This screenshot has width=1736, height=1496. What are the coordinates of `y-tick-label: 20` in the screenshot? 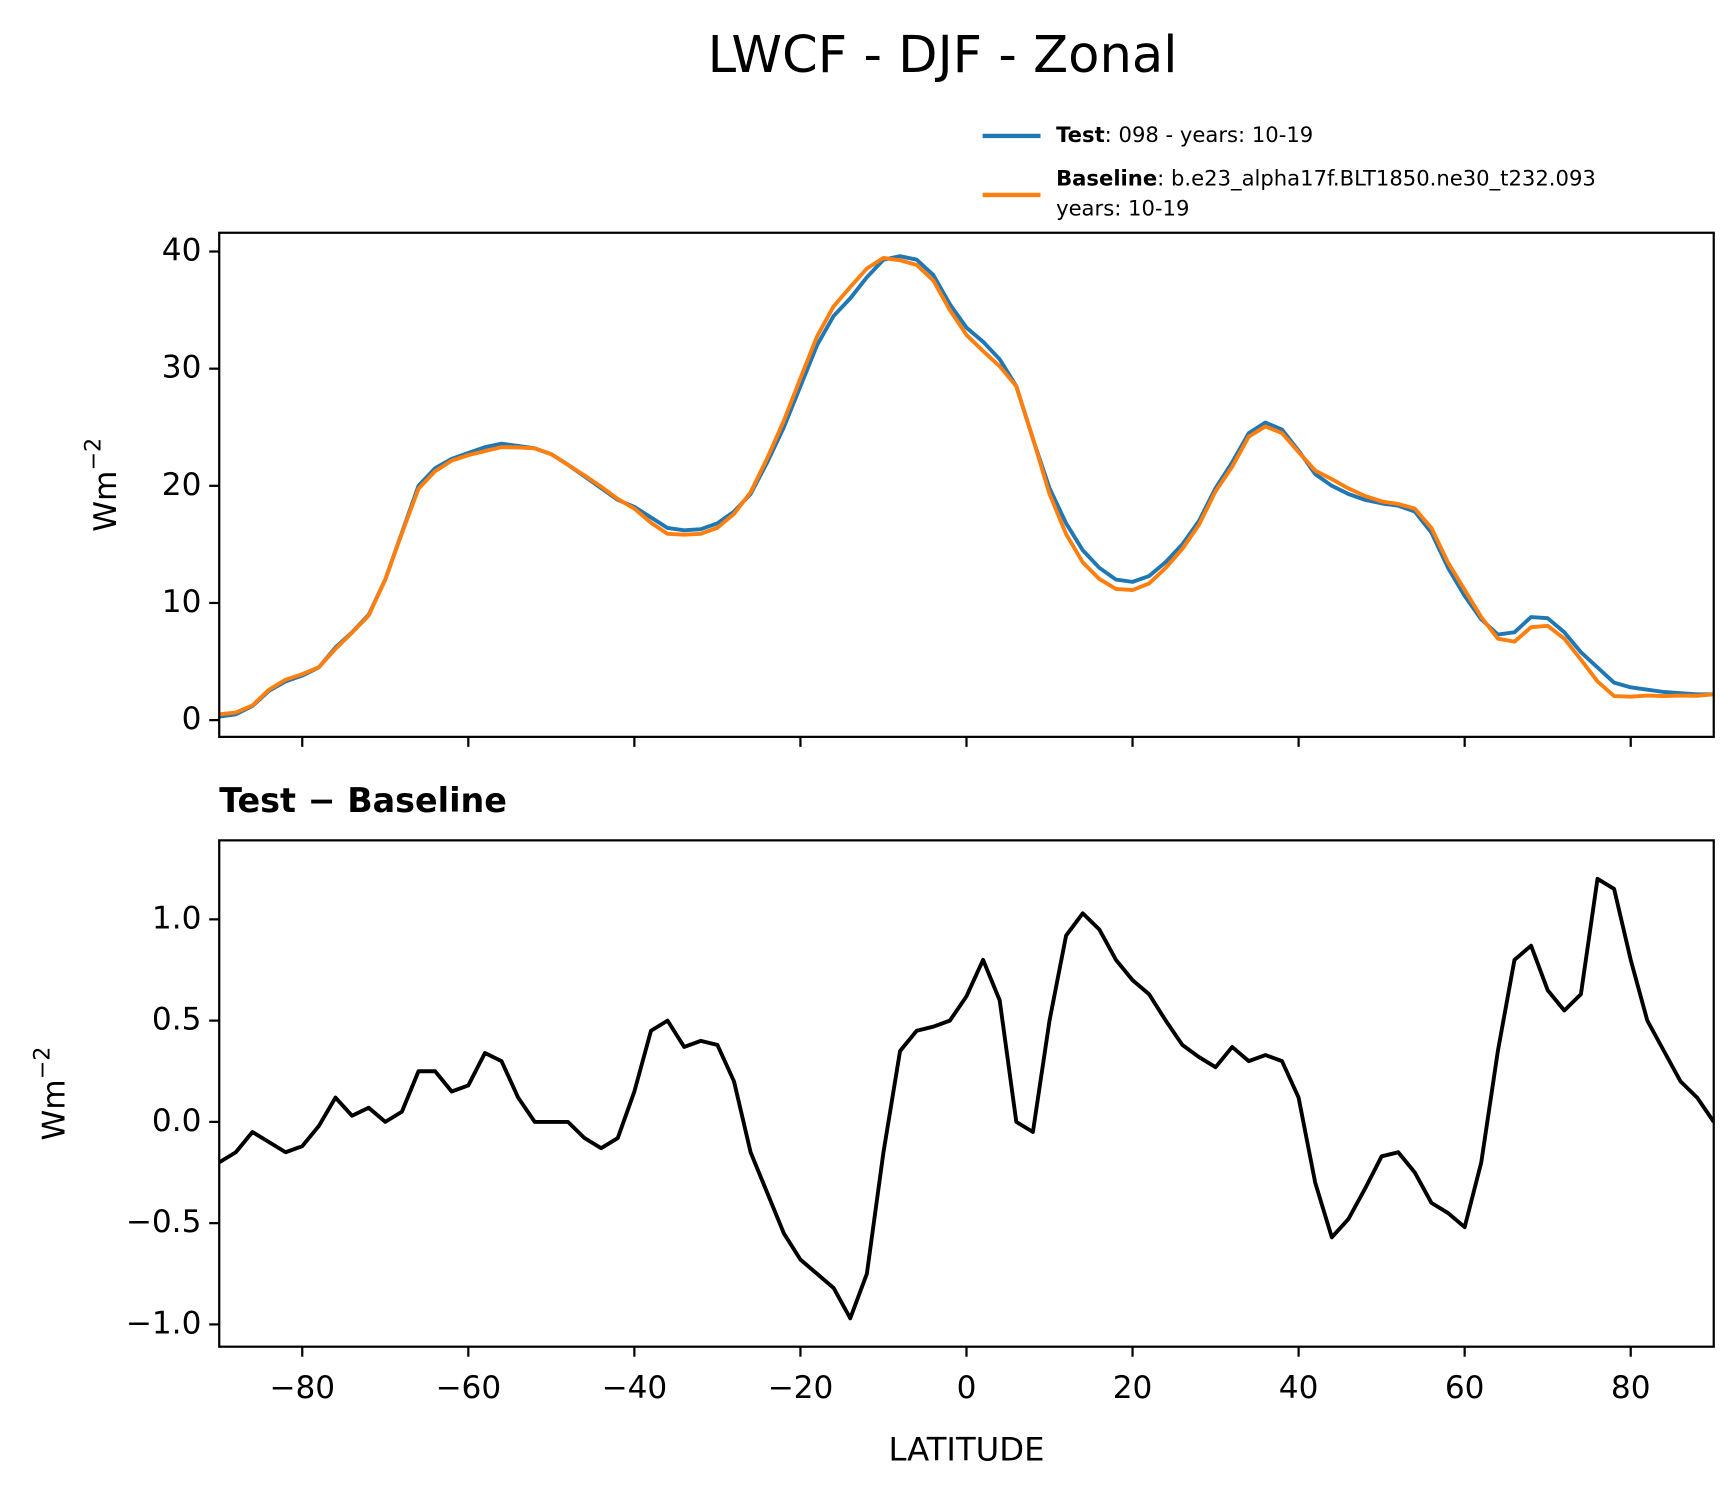 It's located at (182, 485).